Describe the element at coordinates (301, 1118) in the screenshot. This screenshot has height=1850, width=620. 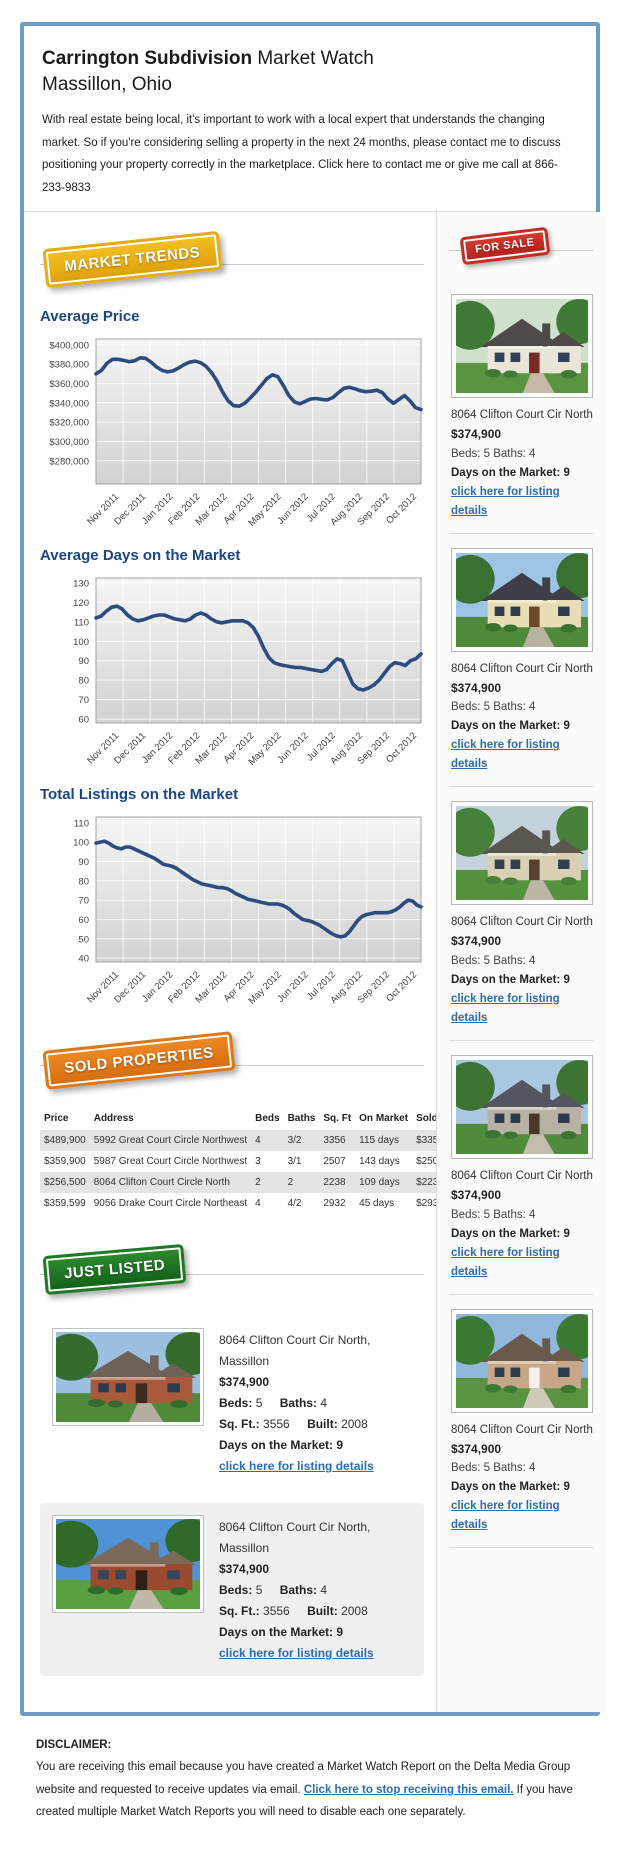
I see `table-header-cell: Baths` at that location.